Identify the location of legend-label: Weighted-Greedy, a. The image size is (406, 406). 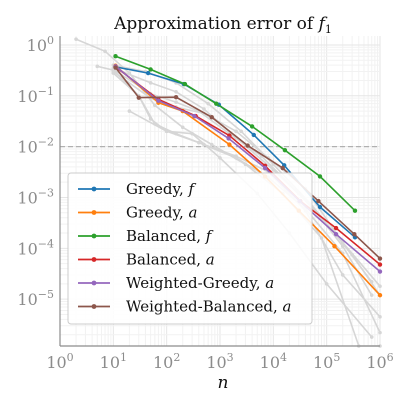
(200, 283).